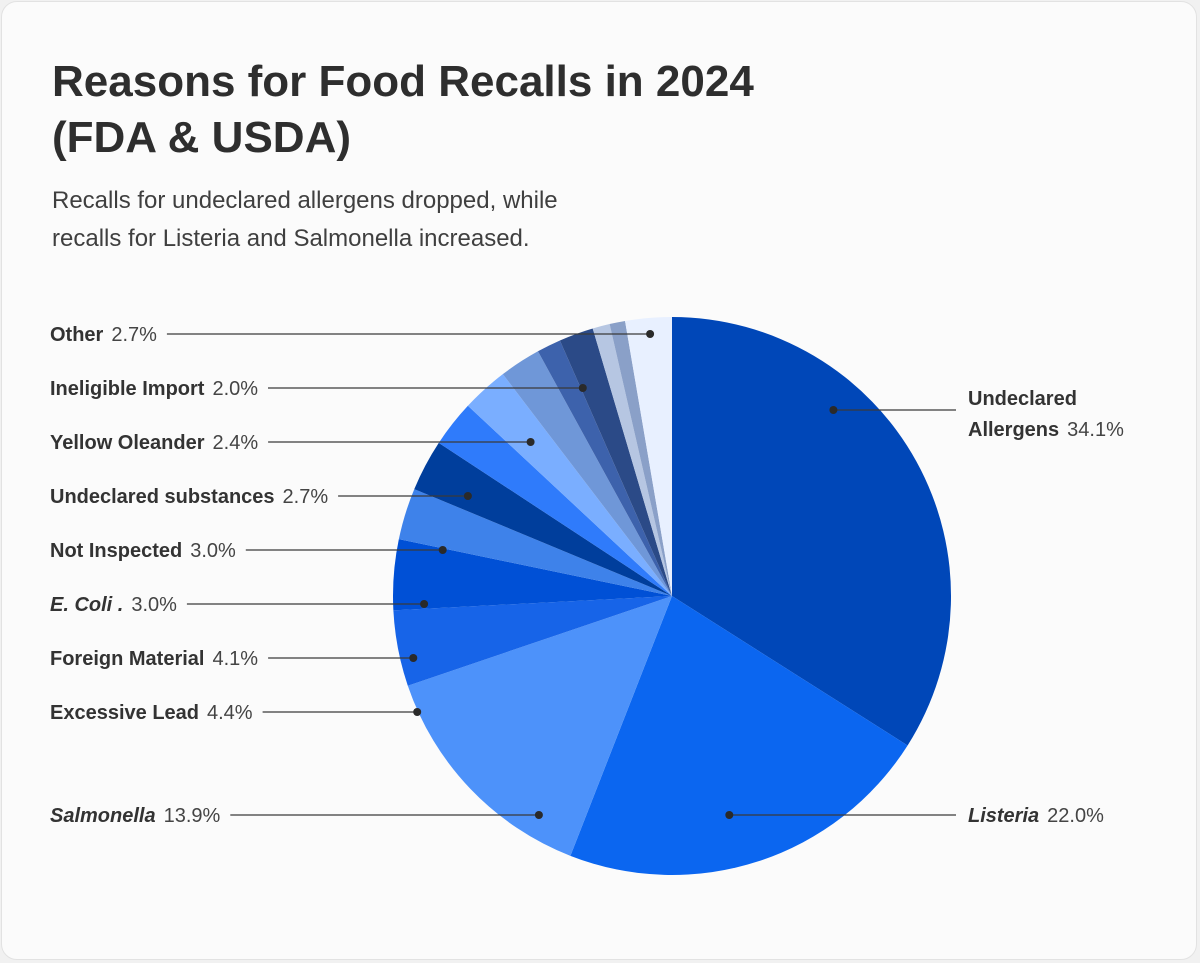 The image size is (1200, 963). What do you see at coordinates (650, 334) in the screenshot?
I see `leader-dot-other` at bounding box center [650, 334].